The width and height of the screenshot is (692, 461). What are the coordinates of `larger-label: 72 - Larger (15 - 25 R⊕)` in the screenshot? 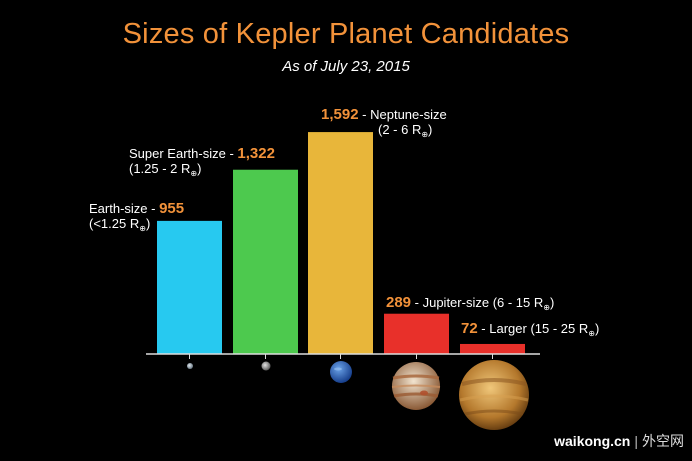 It's located at (530, 329).